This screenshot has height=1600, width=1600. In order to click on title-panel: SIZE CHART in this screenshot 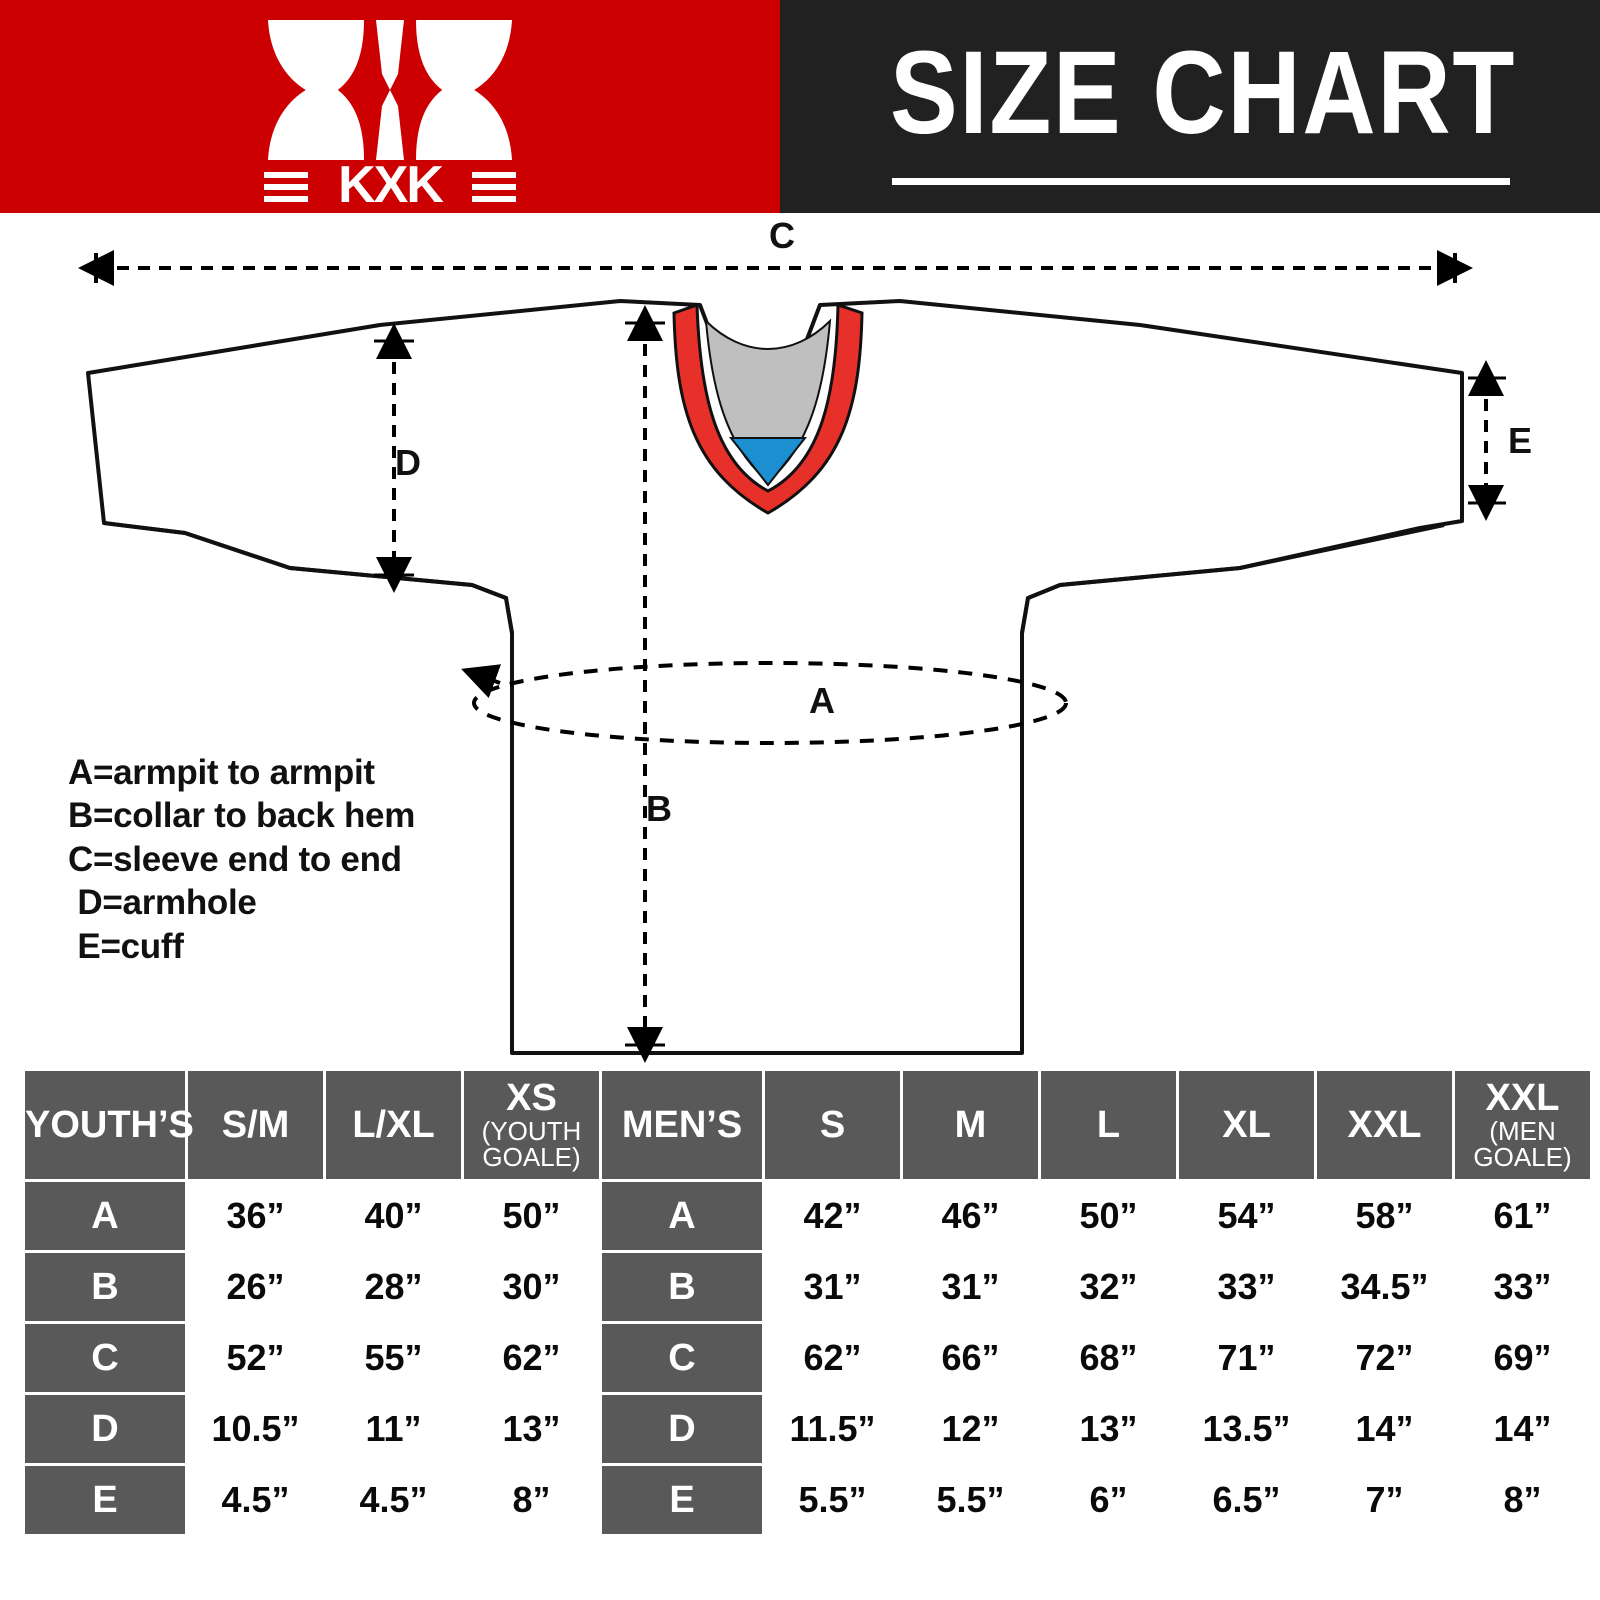, I will do `click(1190, 106)`.